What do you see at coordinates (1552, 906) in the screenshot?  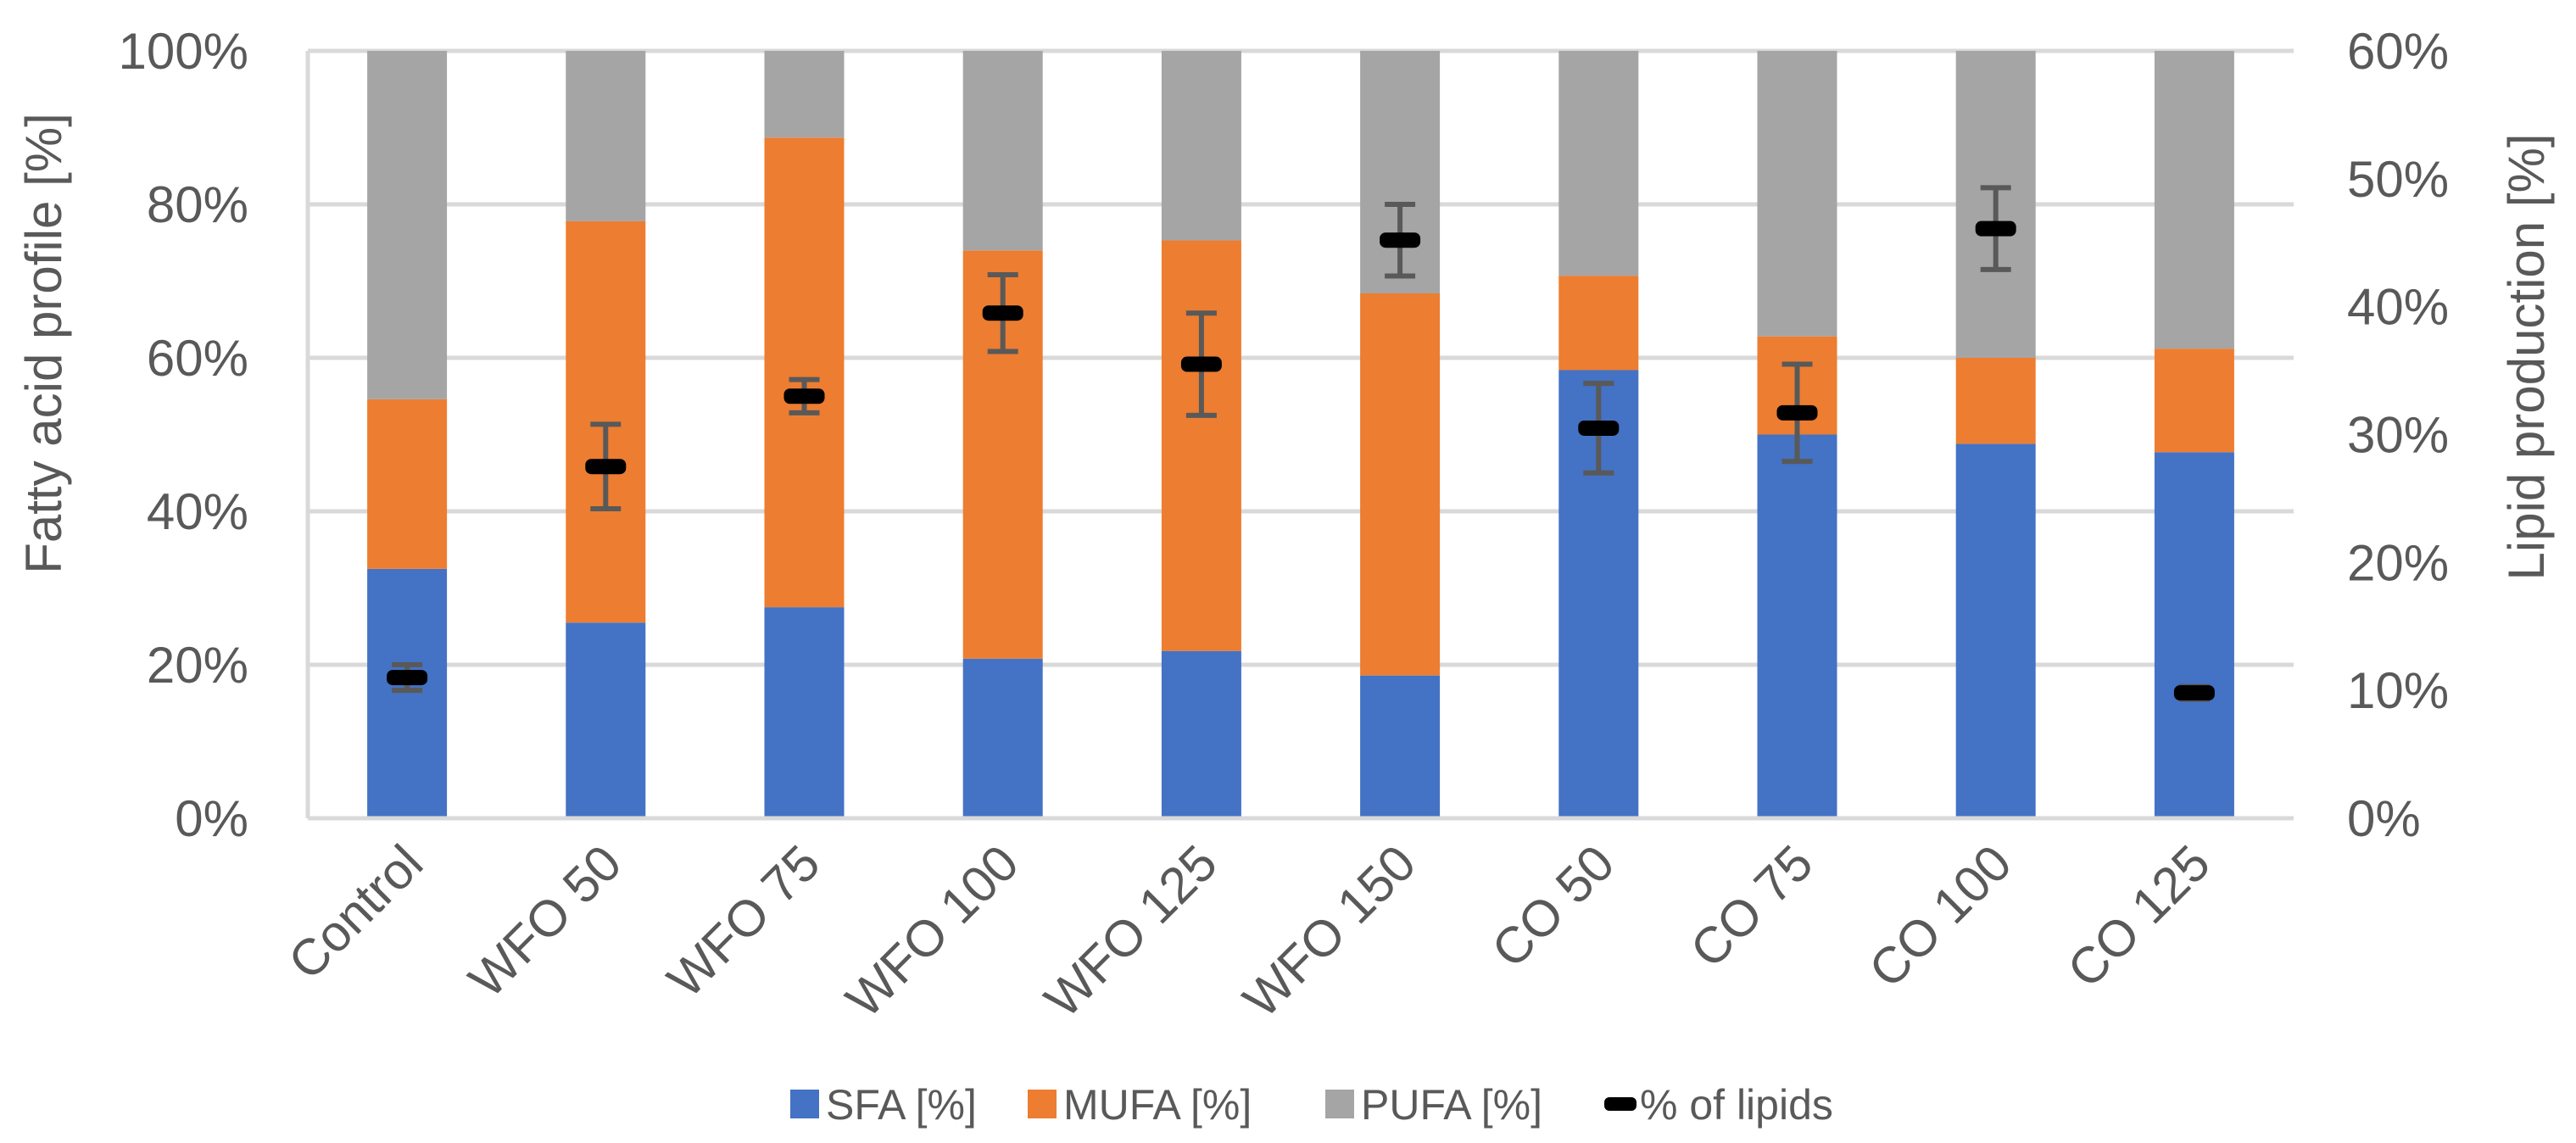 I see `x-tick-label: CO 50` at bounding box center [1552, 906].